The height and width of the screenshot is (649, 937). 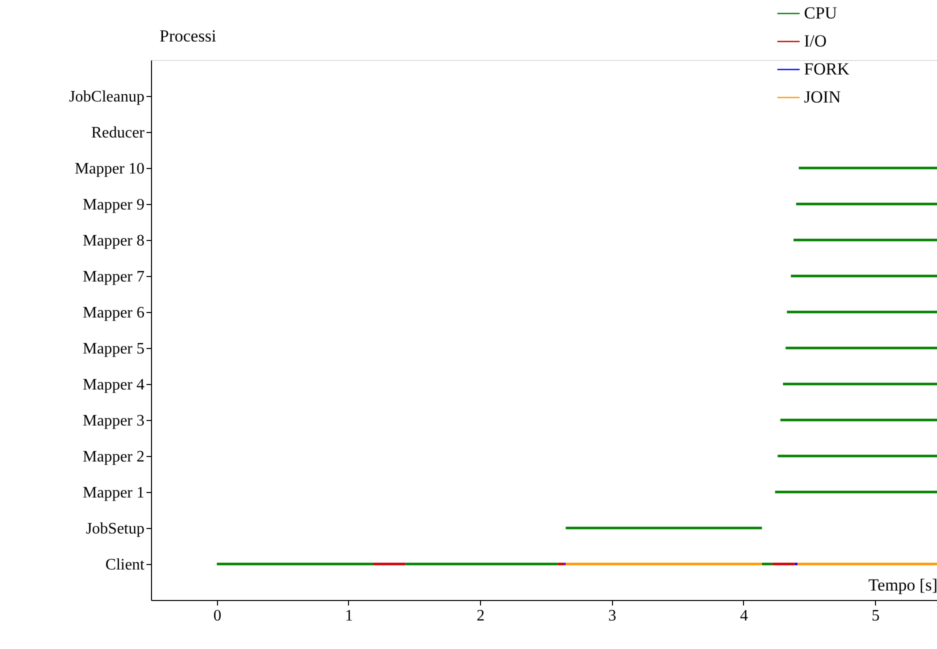 What do you see at coordinates (348, 616) in the screenshot?
I see `x-tick-label: 1` at bounding box center [348, 616].